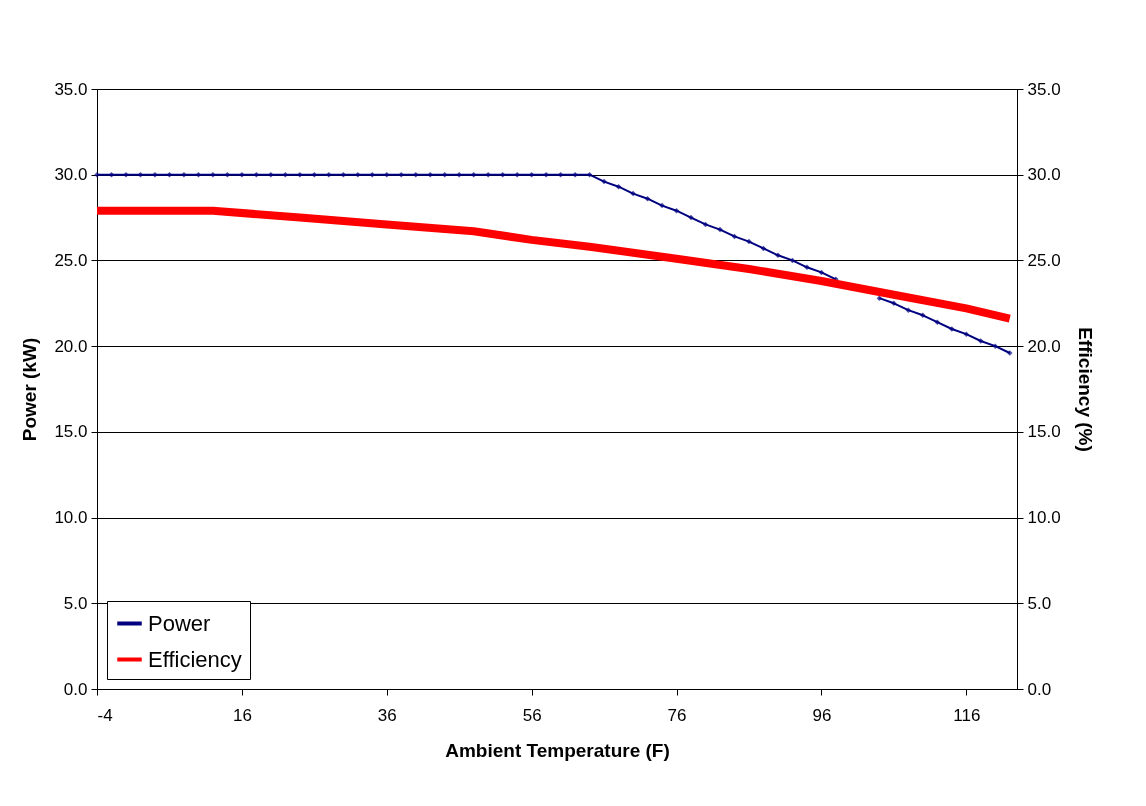 The width and height of the screenshot is (1146, 806). What do you see at coordinates (179, 623) in the screenshot?
I see `legend-label: Power` at bounding box center [179, 623].